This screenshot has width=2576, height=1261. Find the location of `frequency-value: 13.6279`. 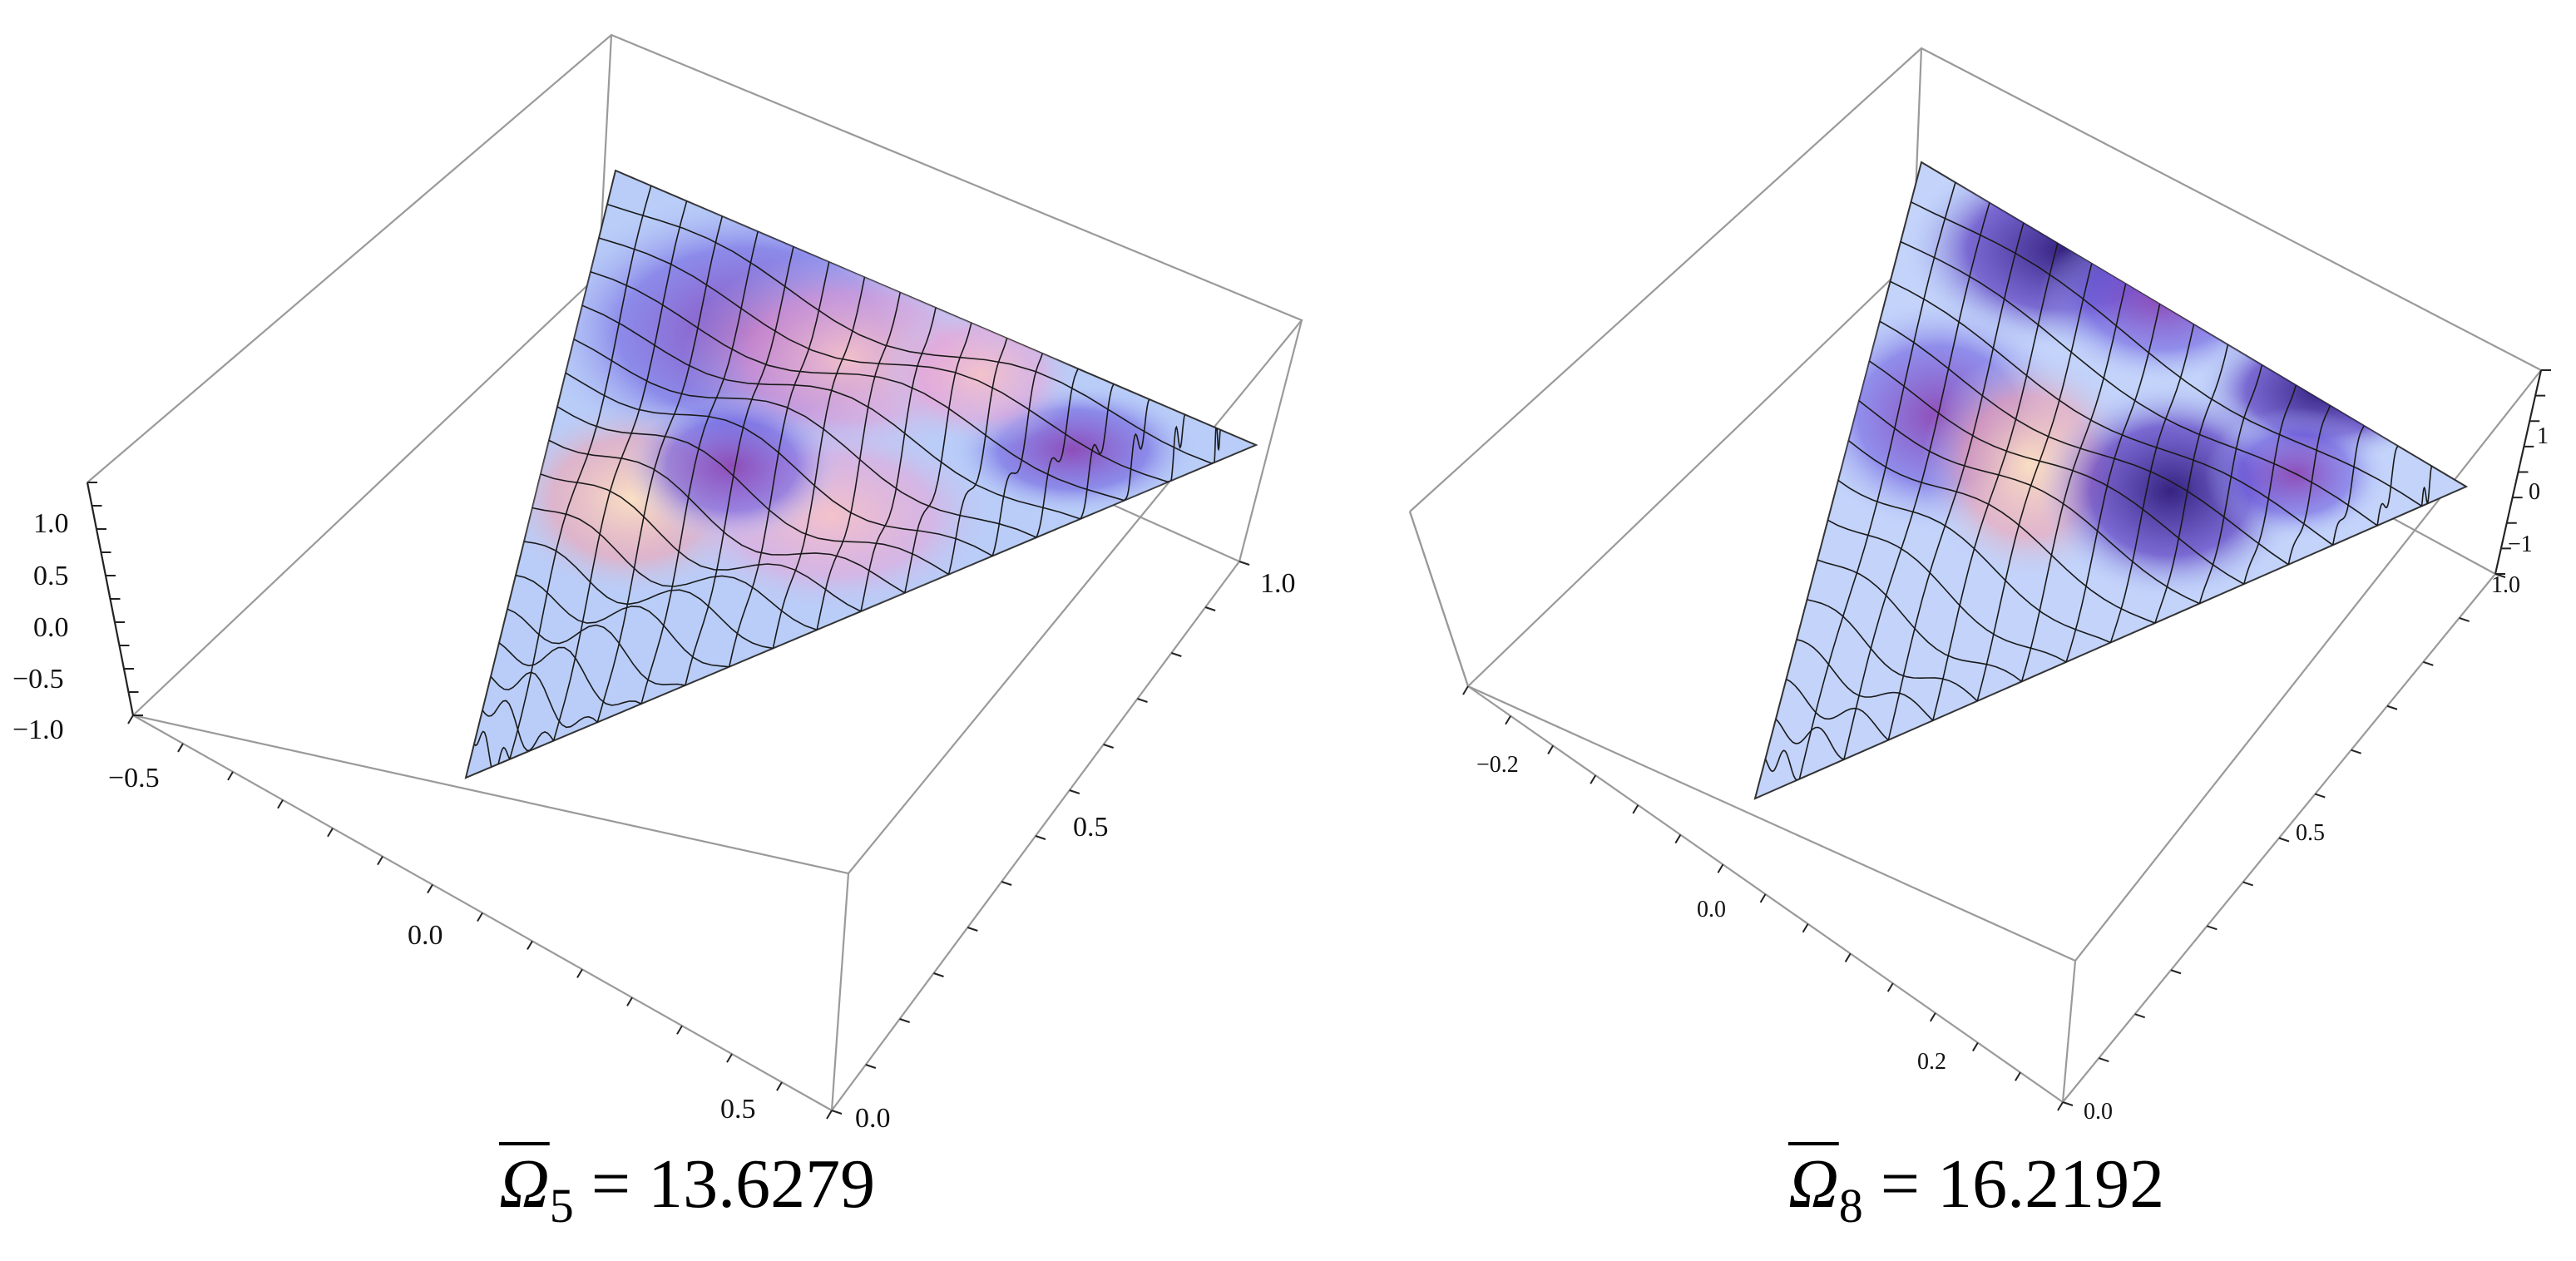

frequency-value: 13.6279 is located at coordinates (762, 1184).